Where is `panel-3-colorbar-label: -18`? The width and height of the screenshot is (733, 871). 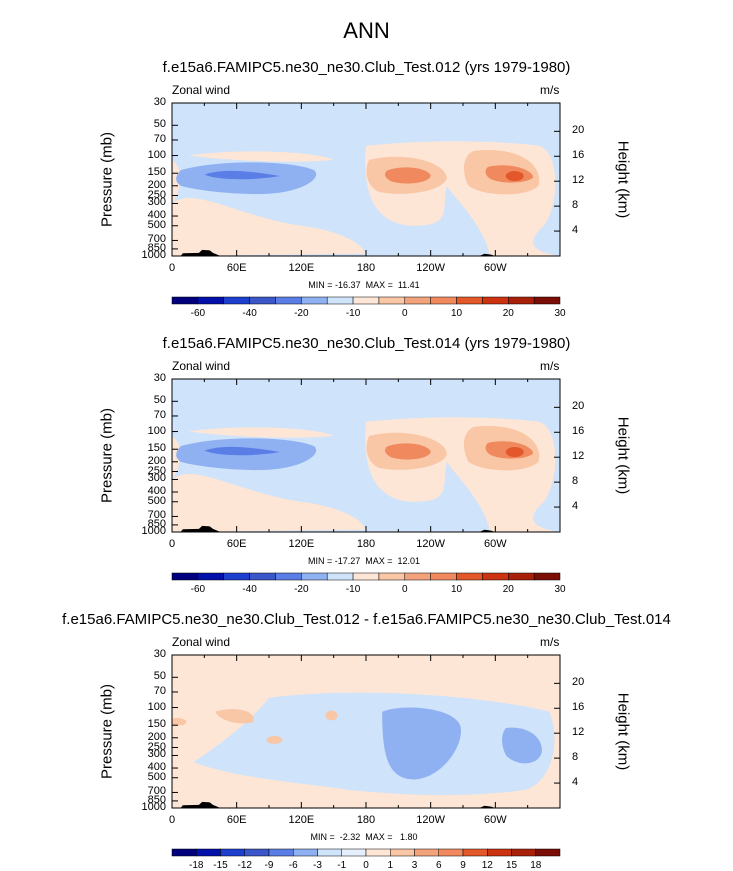 panel-3-colorbar-label: -18 is located at coordinates (196, 865).